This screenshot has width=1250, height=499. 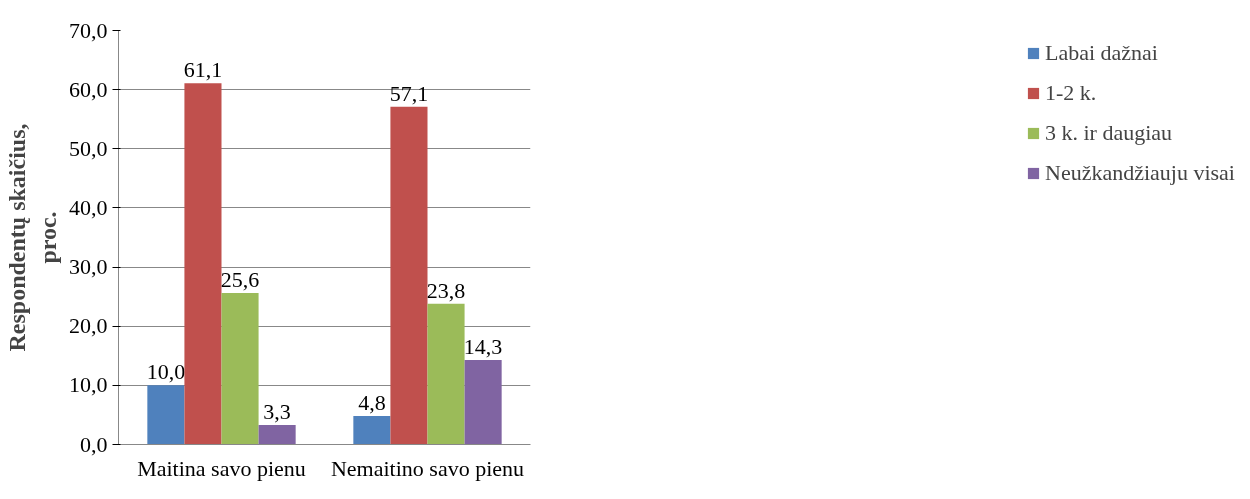 I want to click on data-label: 14,3, so click(x=483, y=346).